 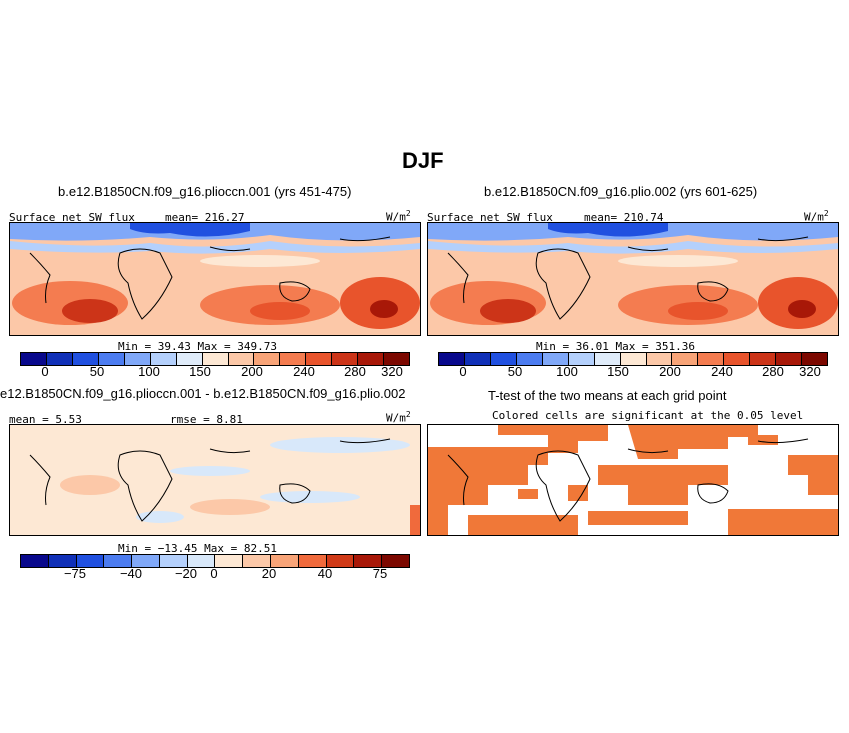 I want to click on panel3-map, so click(x=215, y=480).